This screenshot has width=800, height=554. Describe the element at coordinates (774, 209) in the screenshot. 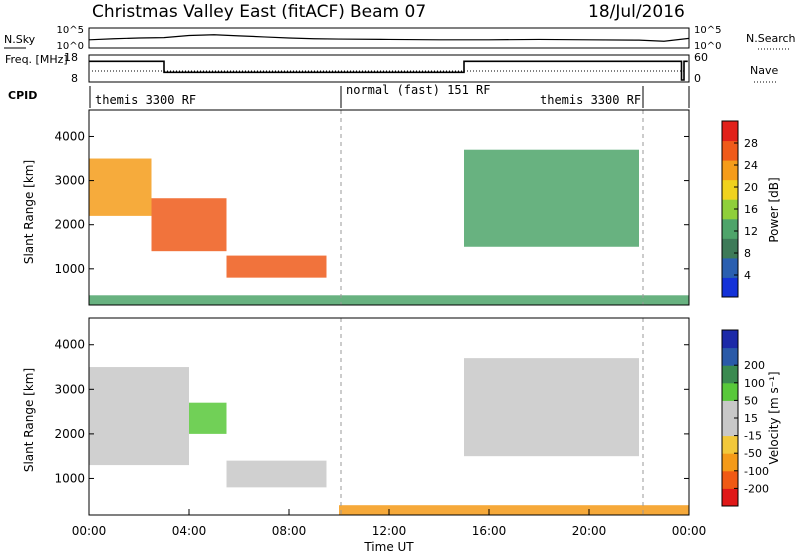

I see `power-colorbar-label: Power [dB]` at that location.